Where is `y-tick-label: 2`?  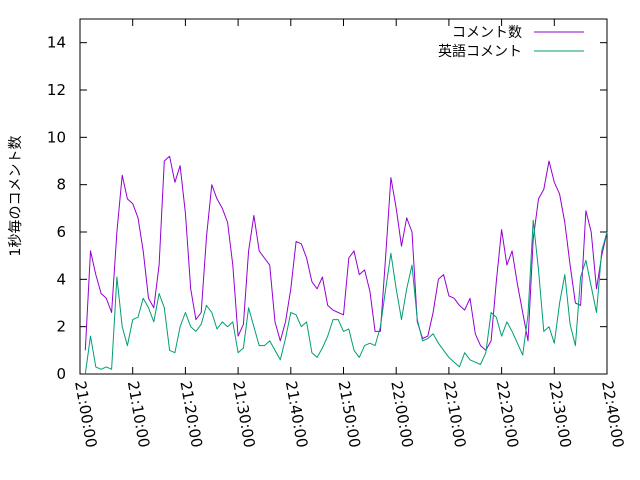 y-tick-label: 2 is located at coordinates (61, 327).